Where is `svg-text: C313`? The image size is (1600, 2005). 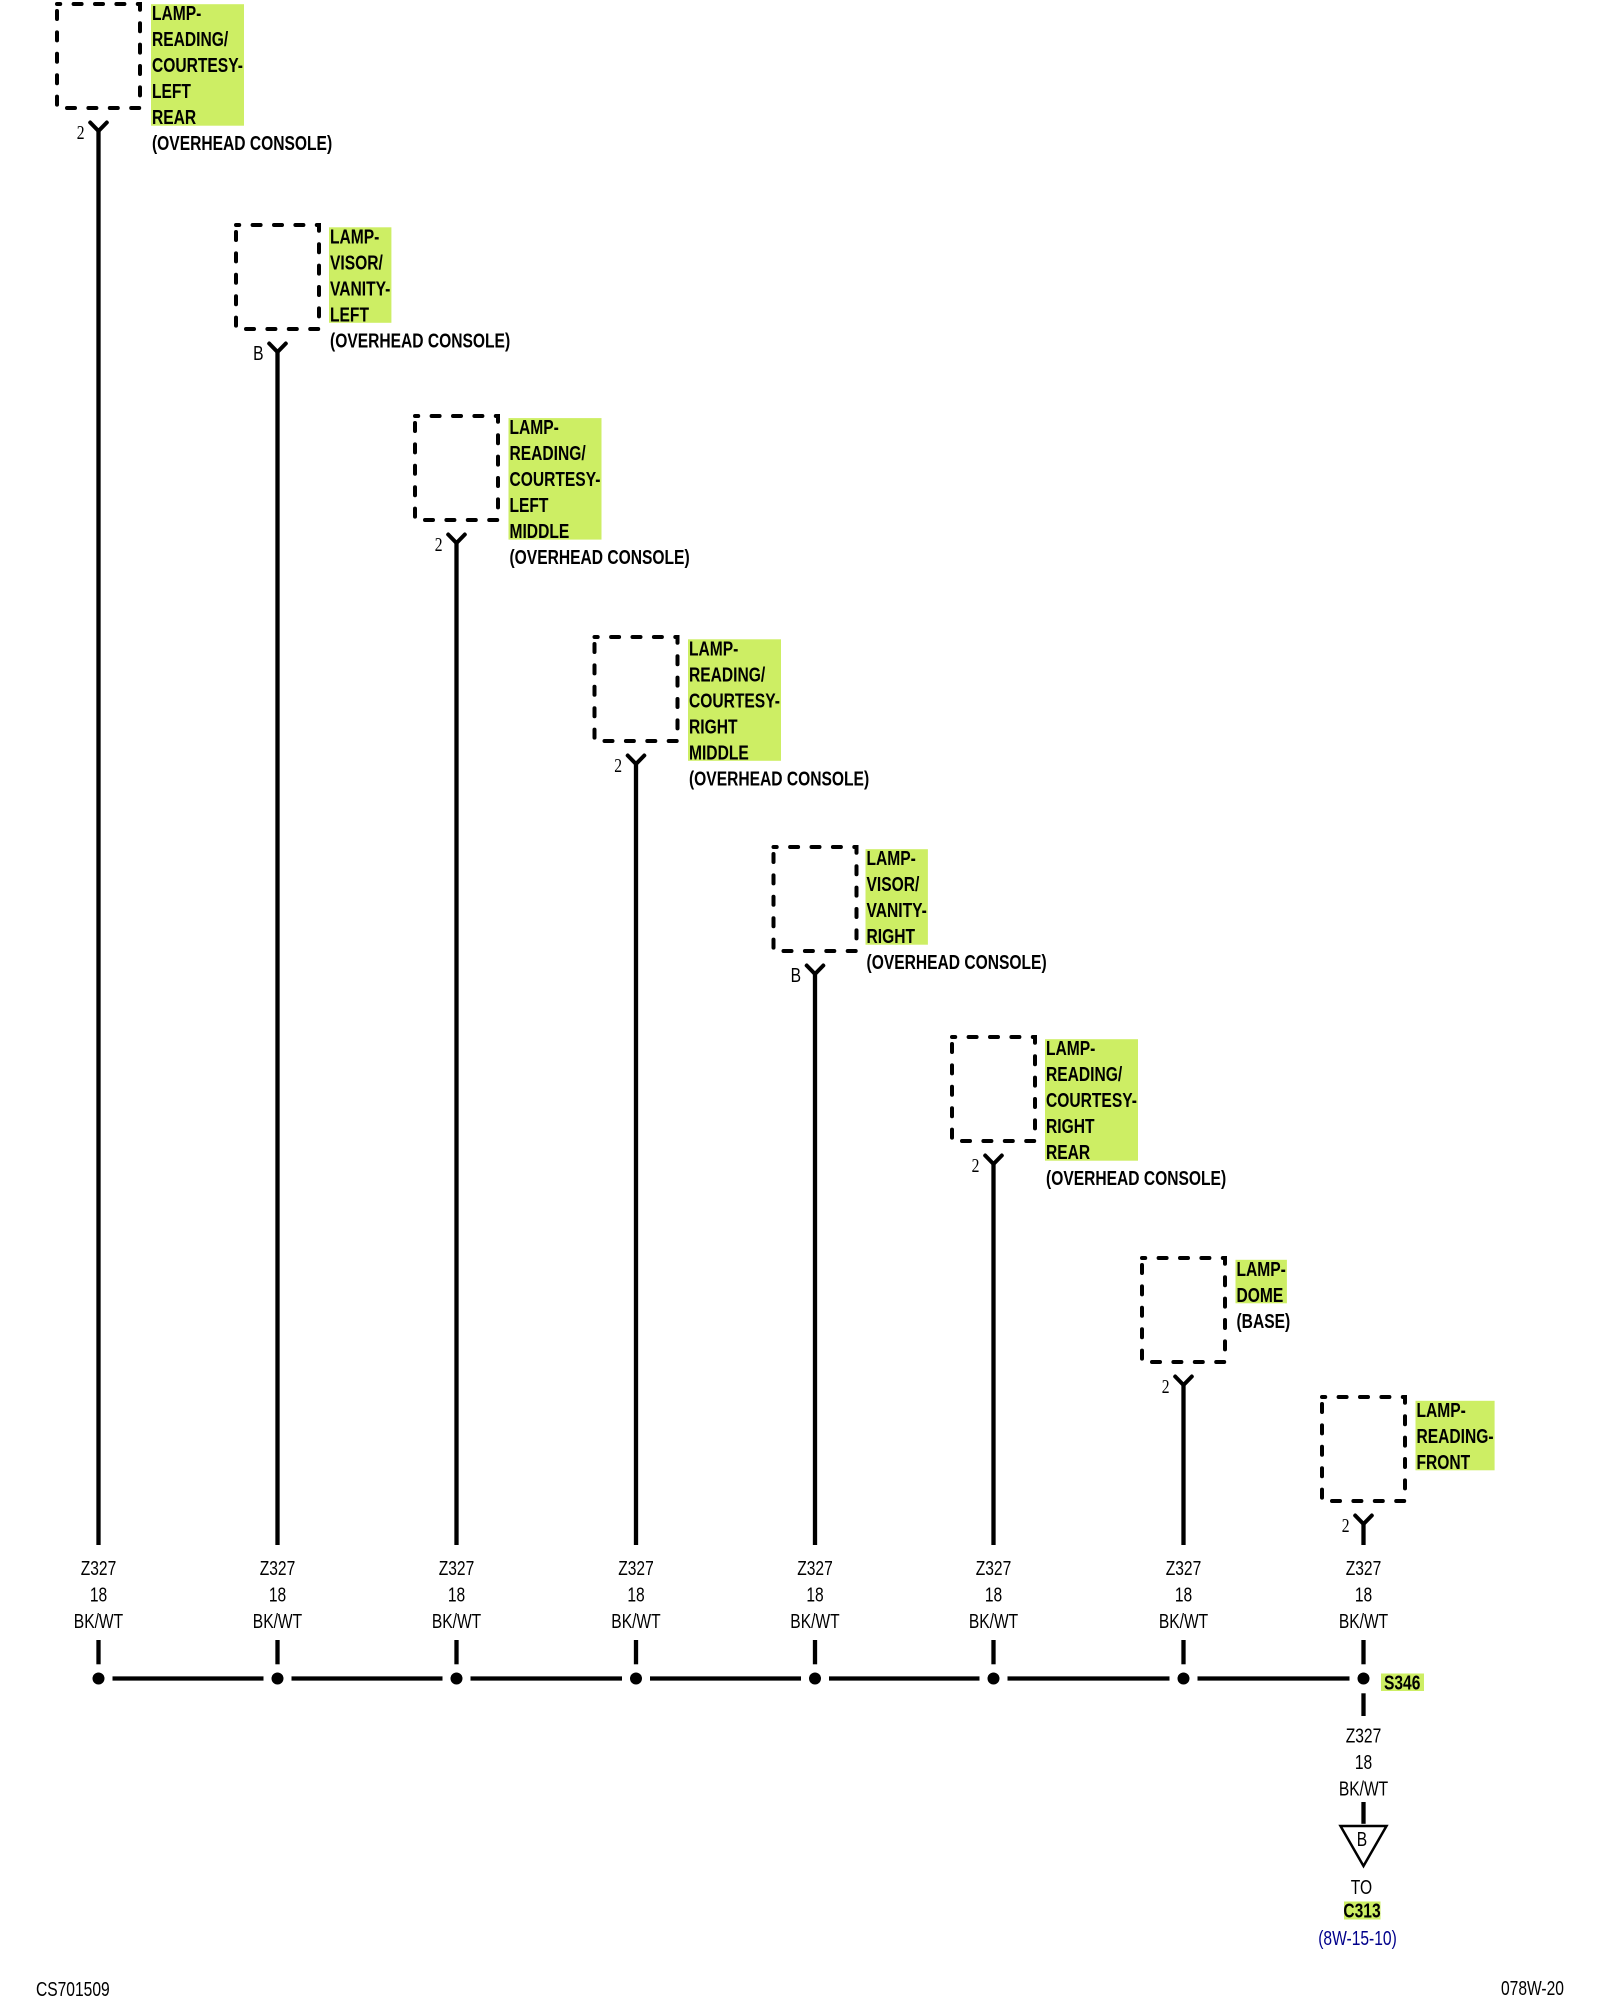
svg-text: C313 is located at coordinates (1361, 1911).